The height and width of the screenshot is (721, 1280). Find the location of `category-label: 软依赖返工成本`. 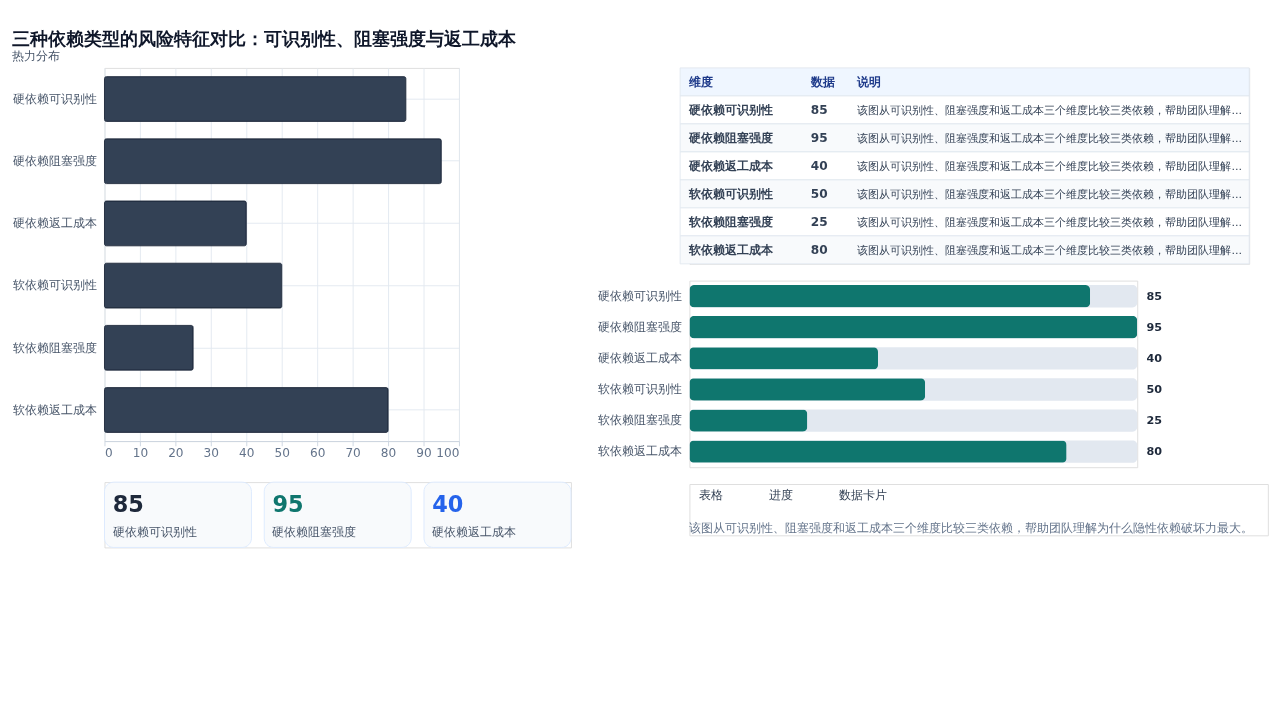

category-label: 软依赖返工成本 is located at coordinates (731, 249).